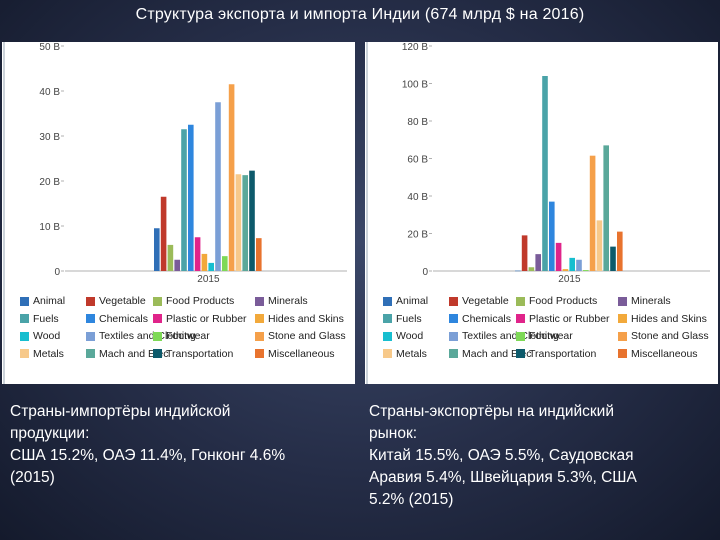 Image resolution: width=720 pixels, height=540 pixels. Describe the element at coordinates (393, 433) in the screenshot. I see `exporters-caption-line: рынок:` at that location.